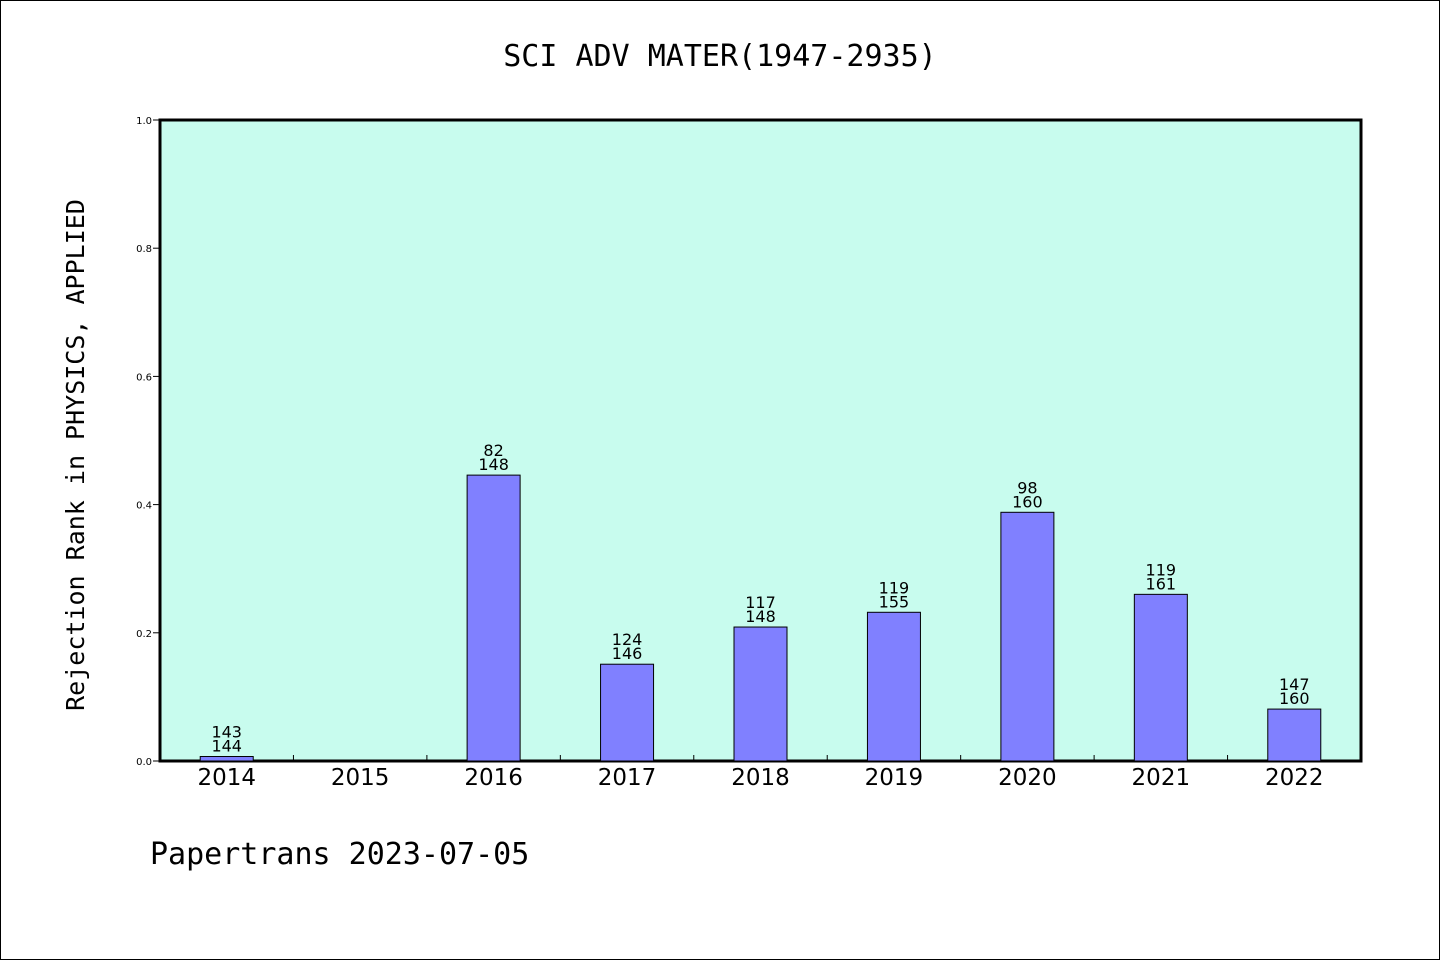 Image resolution: width=1440 pixels, height=960 pixels. I want to click on y-tick-label: 0.0, so click(144, 762).